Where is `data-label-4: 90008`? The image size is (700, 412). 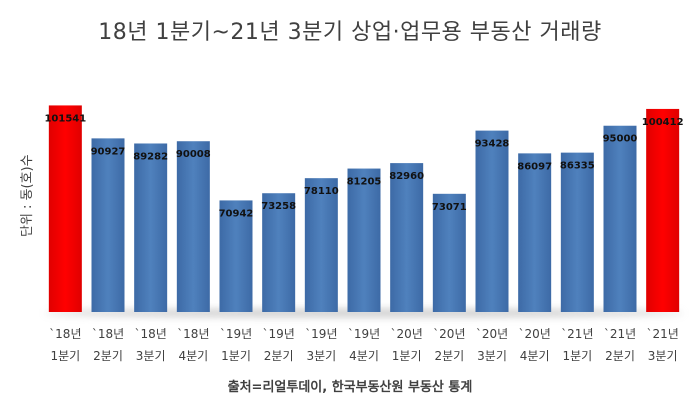
data-label-4: 90008 is located at coordinates (193, 154).